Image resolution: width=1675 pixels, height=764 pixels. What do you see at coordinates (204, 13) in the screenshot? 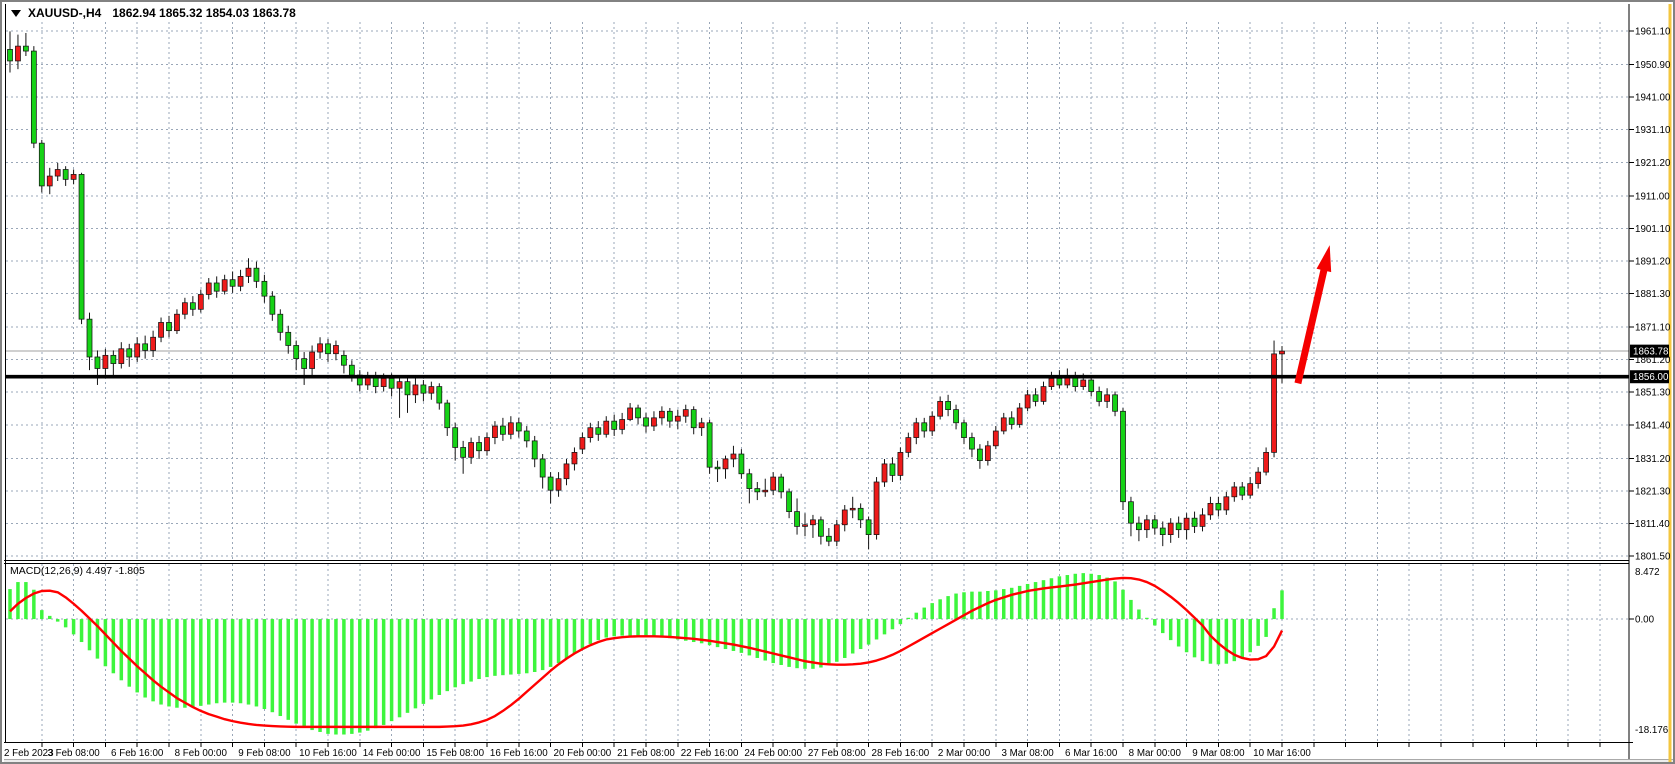
I see `ohlc-values-label: 1862.94 1865.32 1854.03 1863.78` at bounding box center [204, 13].